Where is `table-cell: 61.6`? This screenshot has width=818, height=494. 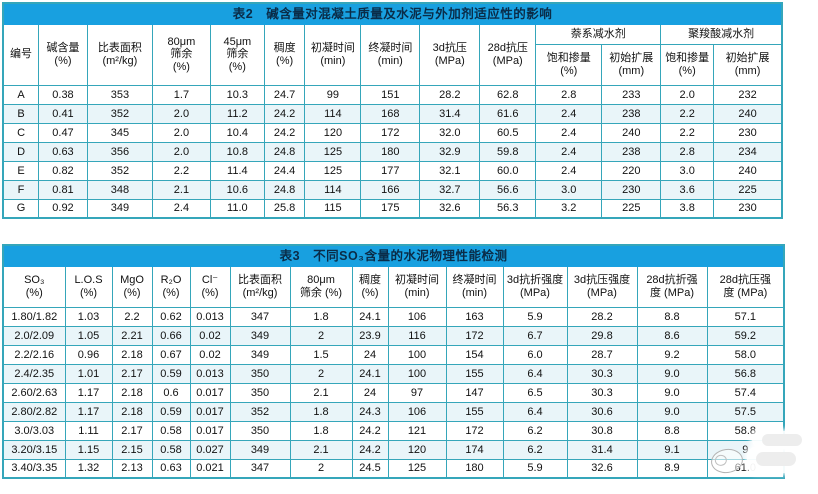
table-cell: 61.6 is located at coordinates (508, 113).